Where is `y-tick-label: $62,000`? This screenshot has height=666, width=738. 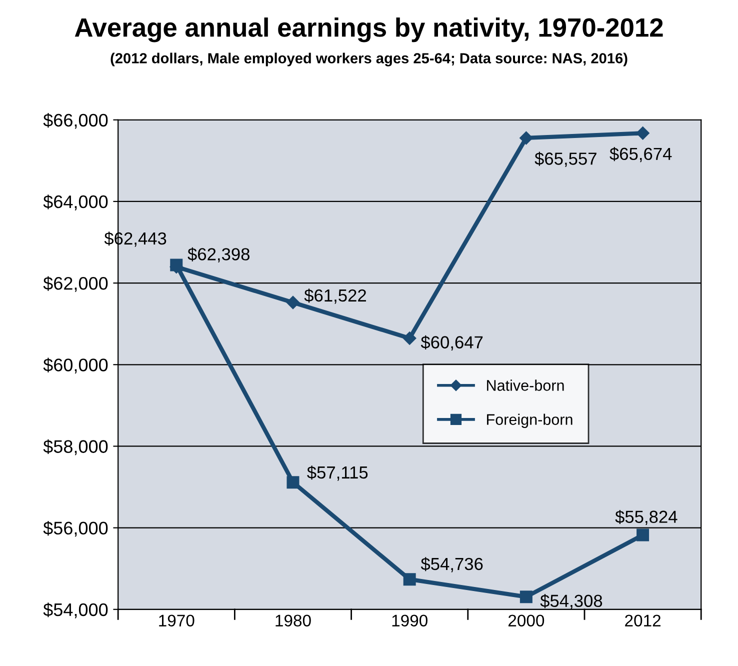
y-tick-label: $62,000 is located at coordinates (75, 284).